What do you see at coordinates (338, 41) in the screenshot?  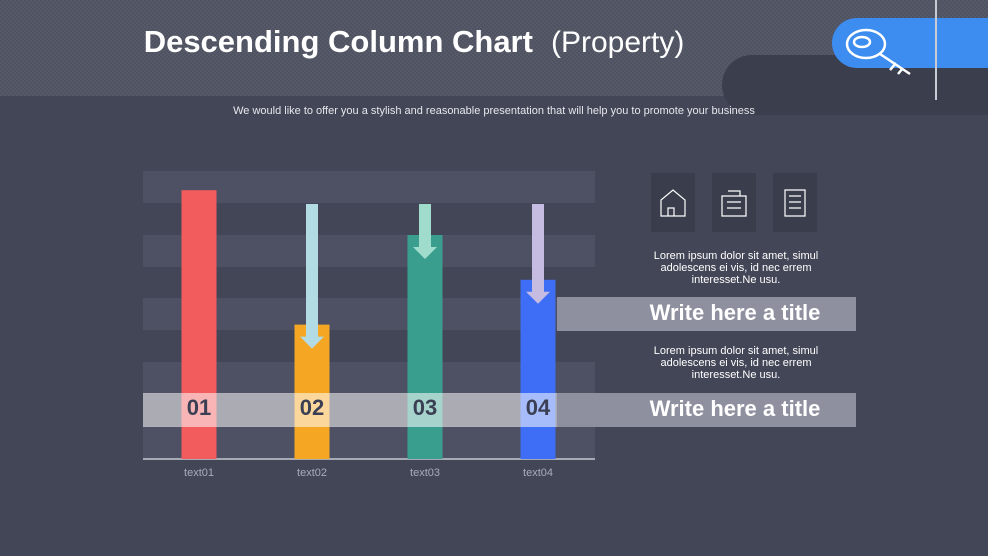 I see `title-main: Descending Column Chart` at bounding box center [338, 41].